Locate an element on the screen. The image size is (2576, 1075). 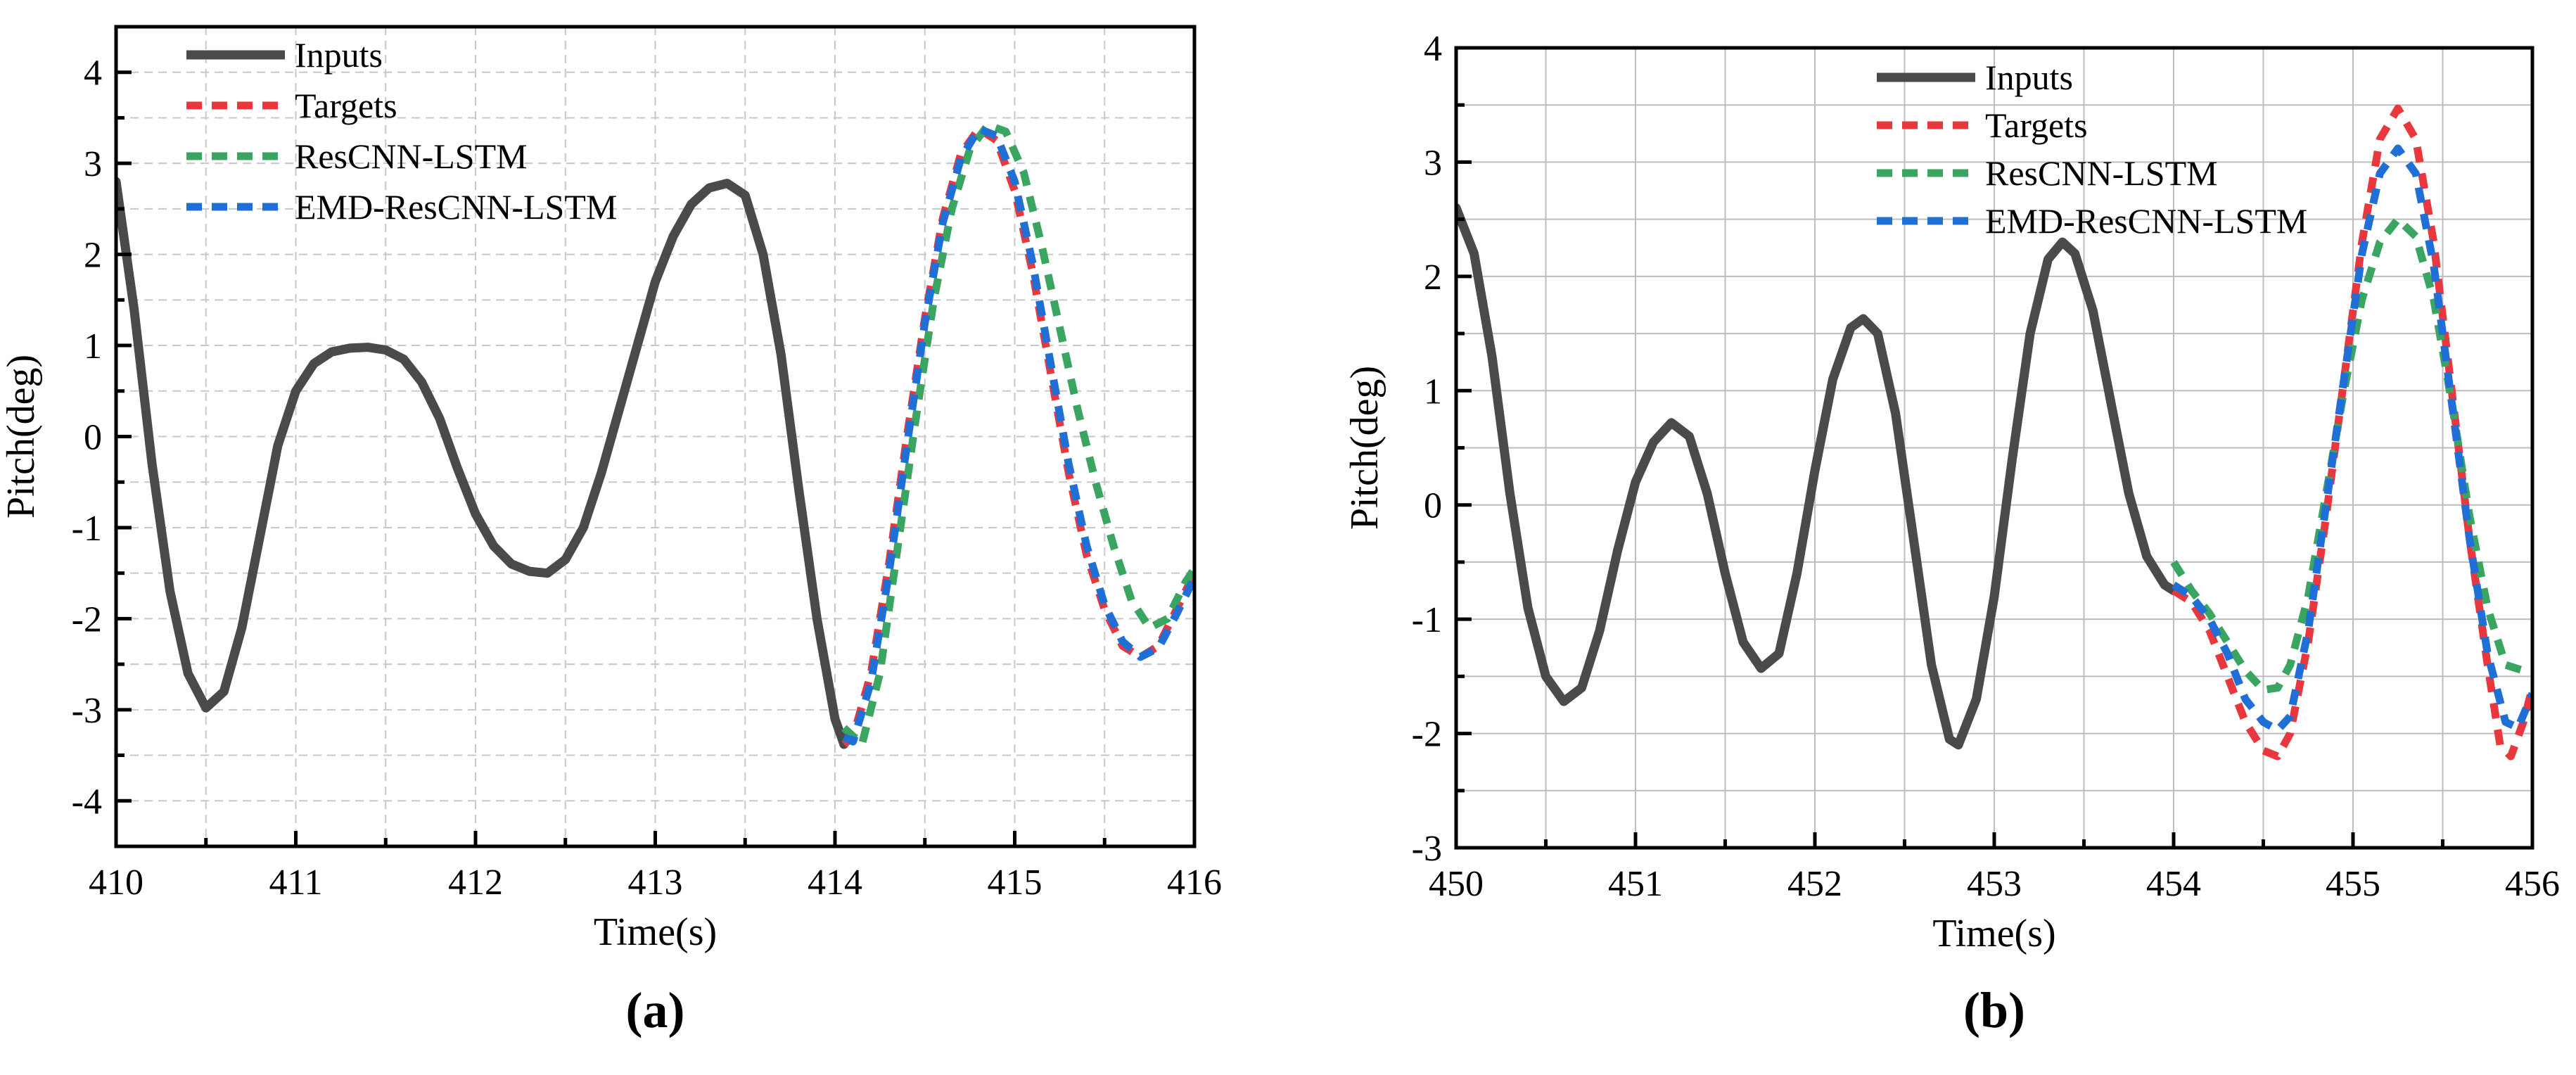
x-tick-label: 413 is located at coordinates (655, 883).